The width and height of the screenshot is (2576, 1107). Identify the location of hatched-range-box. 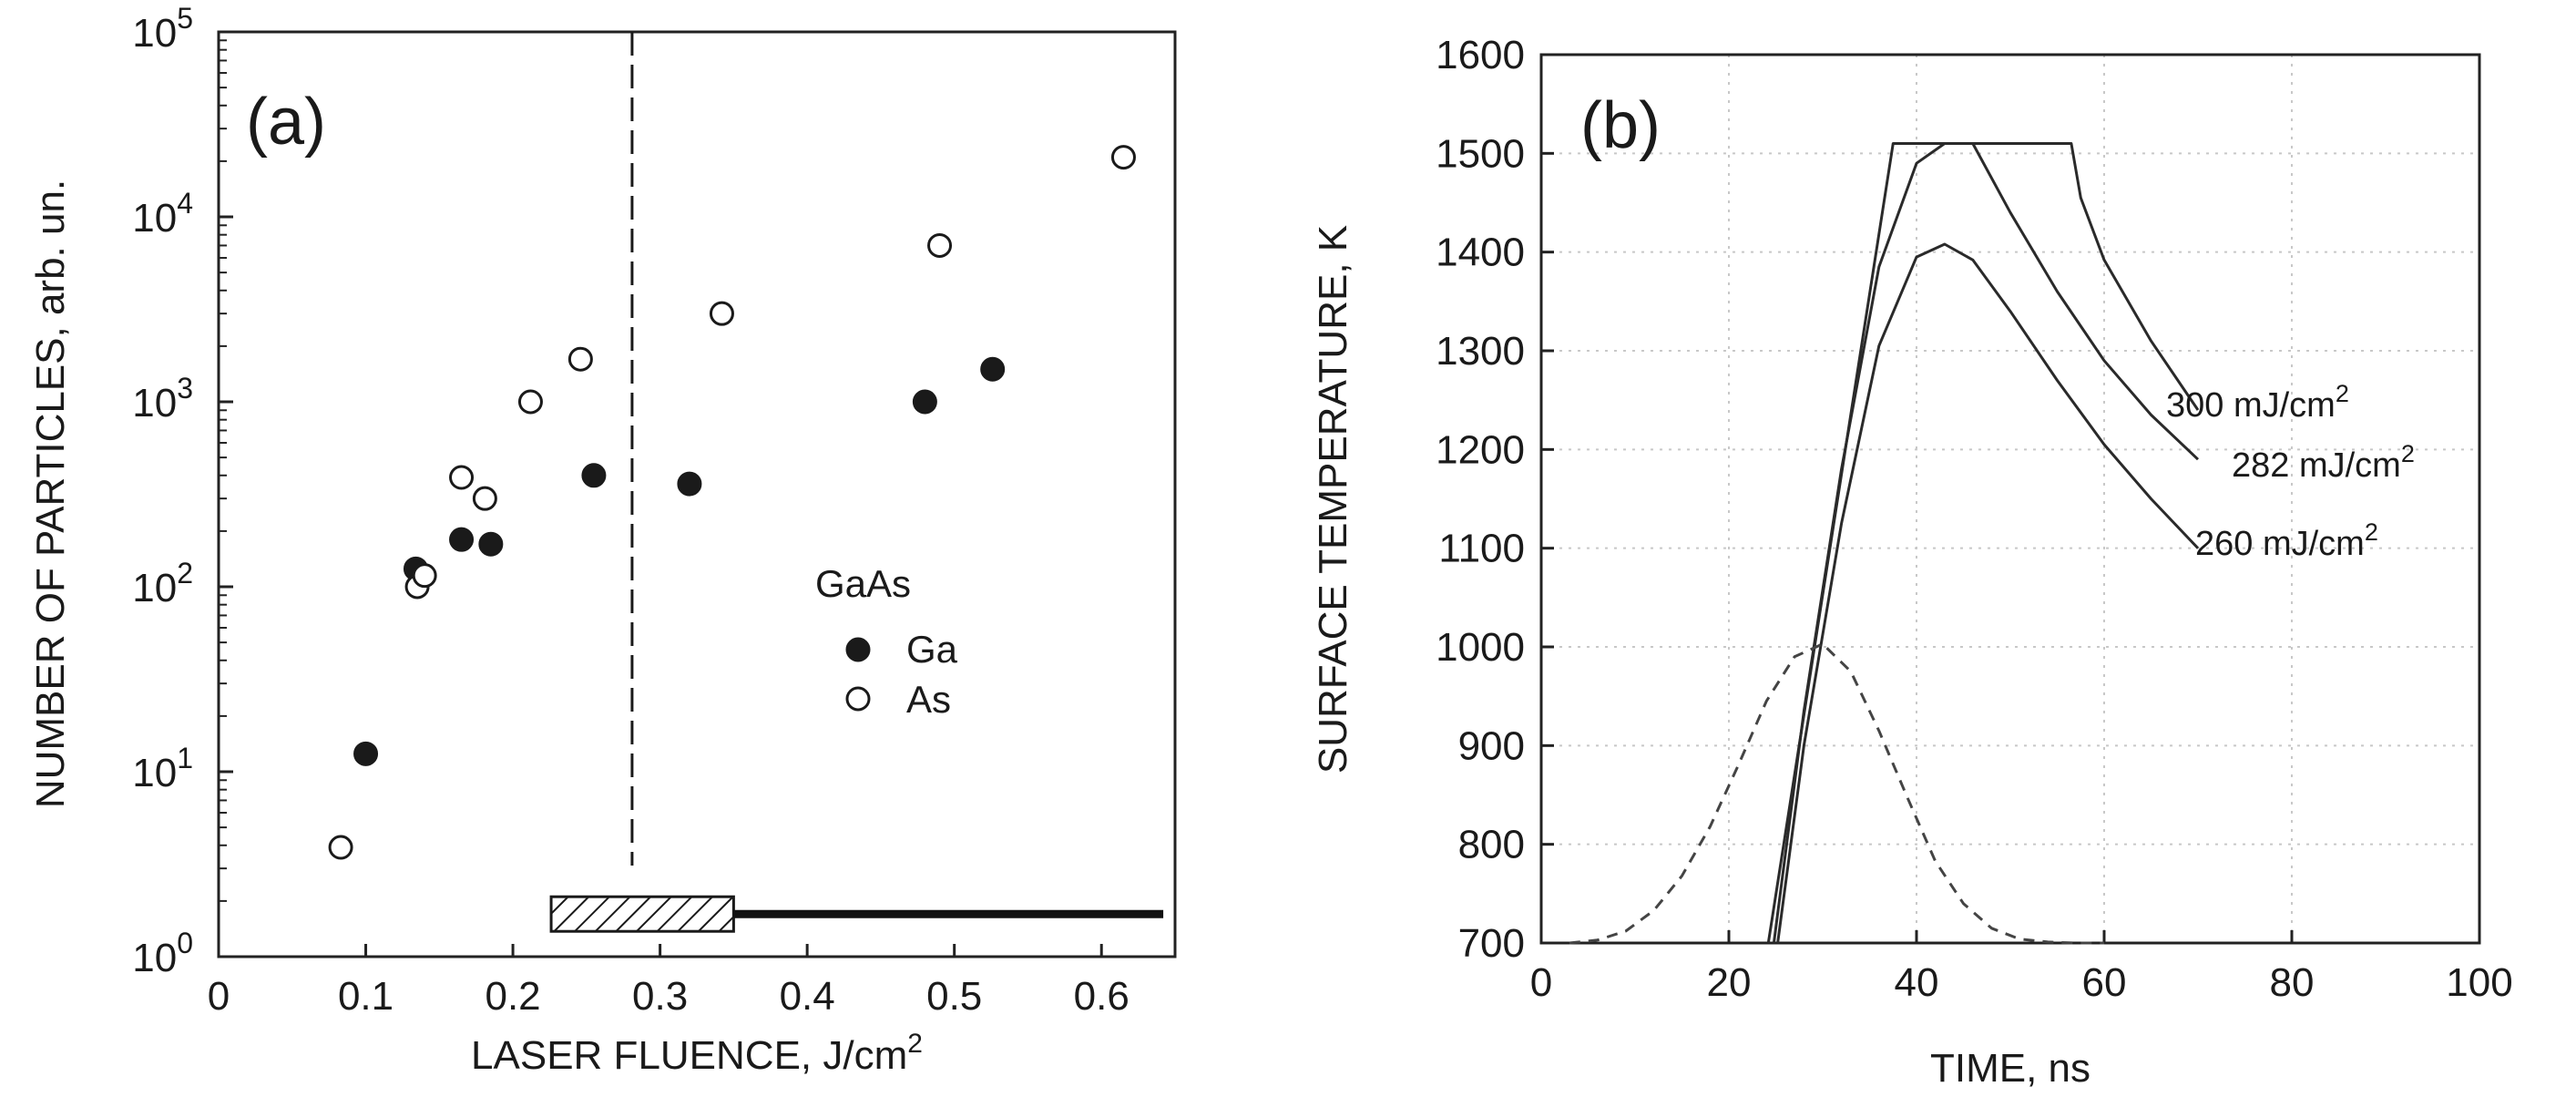
(642, 914).